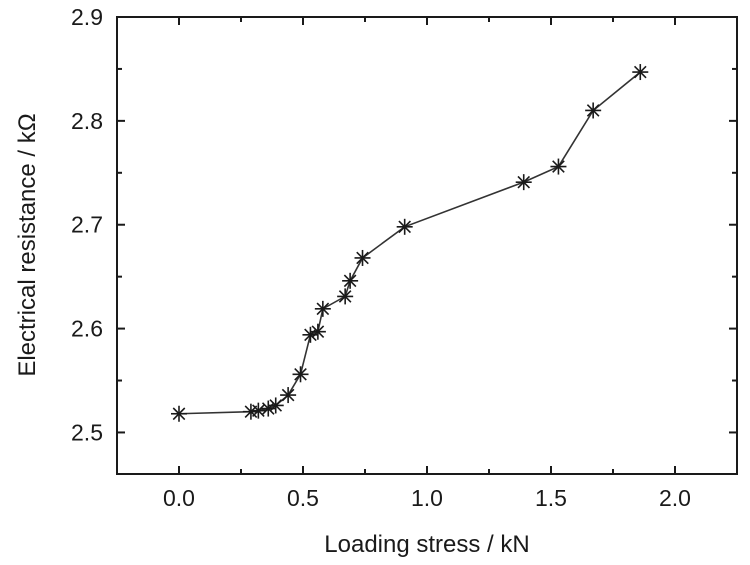  What do you see at coordinates (87, 121) in the screenshot?
I see `y-tick-label: 2.8` at bounding box center [87, 121].